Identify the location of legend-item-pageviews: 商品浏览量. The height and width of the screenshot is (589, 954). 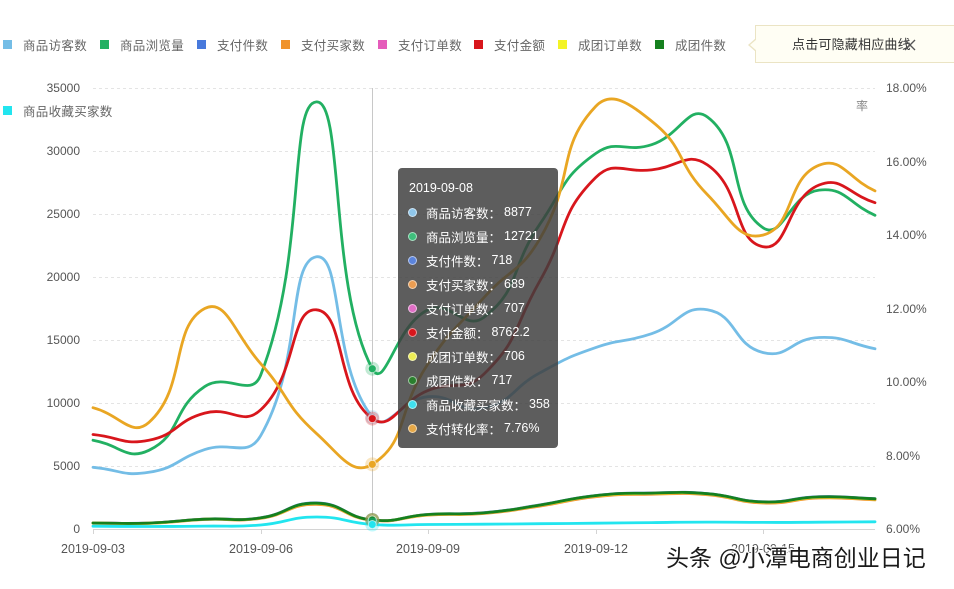
(142, 44).